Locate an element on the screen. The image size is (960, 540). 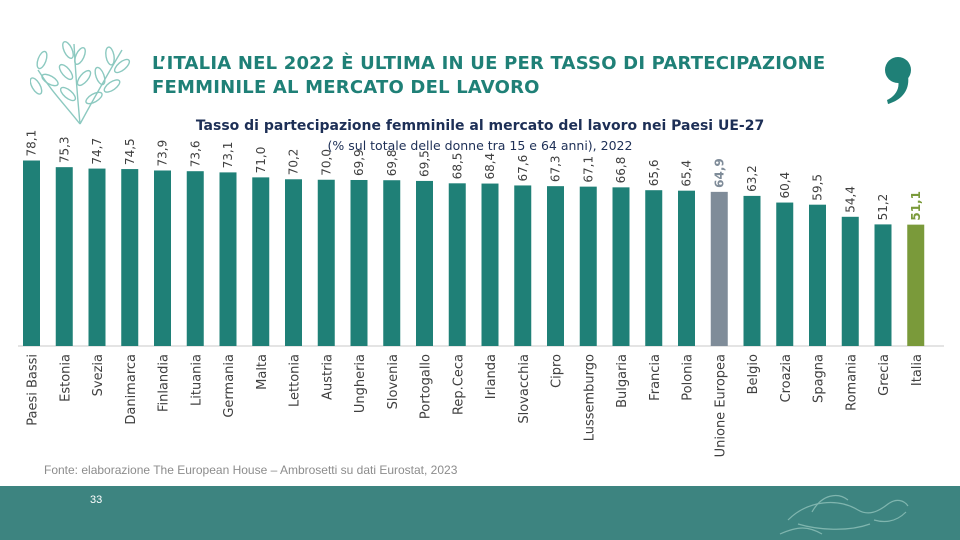
tick-label: Croazia is located at coordinates (786, 378).